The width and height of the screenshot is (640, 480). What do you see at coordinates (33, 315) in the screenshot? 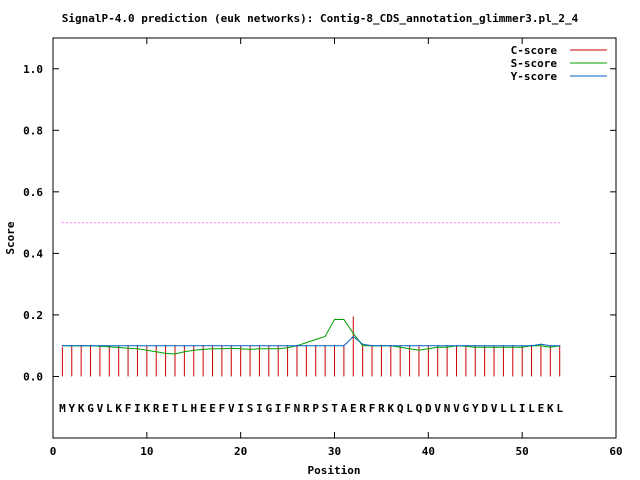
I see `y-tick-label: 0.2` at bounding box center [33, 315].